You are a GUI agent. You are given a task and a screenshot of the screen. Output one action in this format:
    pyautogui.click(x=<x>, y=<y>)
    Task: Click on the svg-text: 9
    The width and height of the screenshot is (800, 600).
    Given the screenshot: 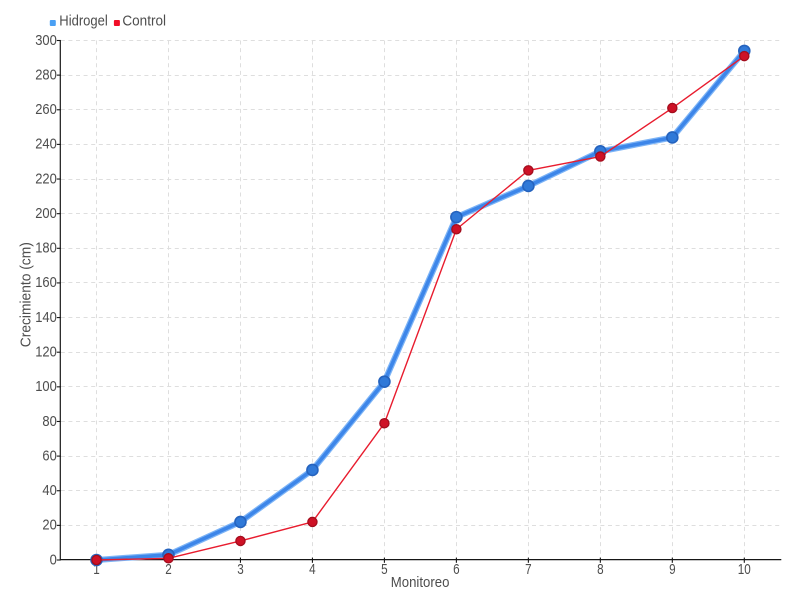 What is the action you would take?
    pyautogui.click(x=672, y=569)
    